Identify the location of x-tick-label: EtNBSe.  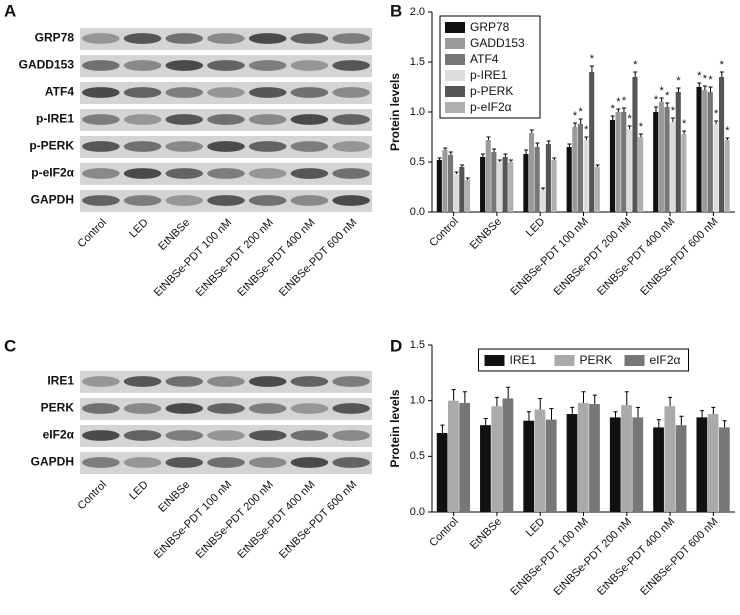
(486, 234).